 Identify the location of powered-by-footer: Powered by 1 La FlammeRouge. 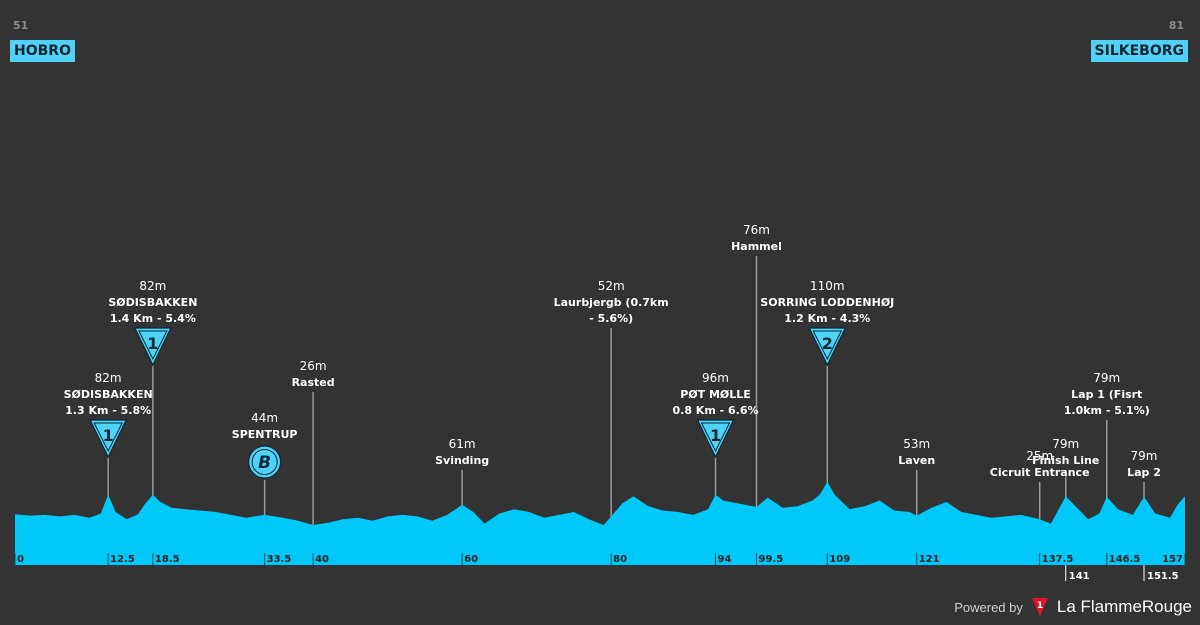
(1073, 607).